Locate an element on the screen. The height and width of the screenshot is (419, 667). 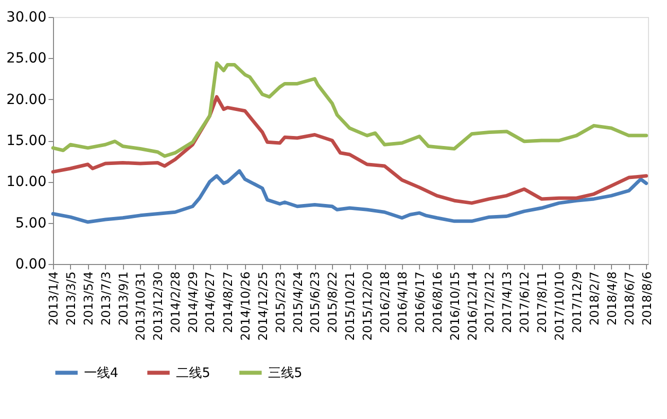
x-tick-label: 2018/2/7 is located at coordinates (594, 299).